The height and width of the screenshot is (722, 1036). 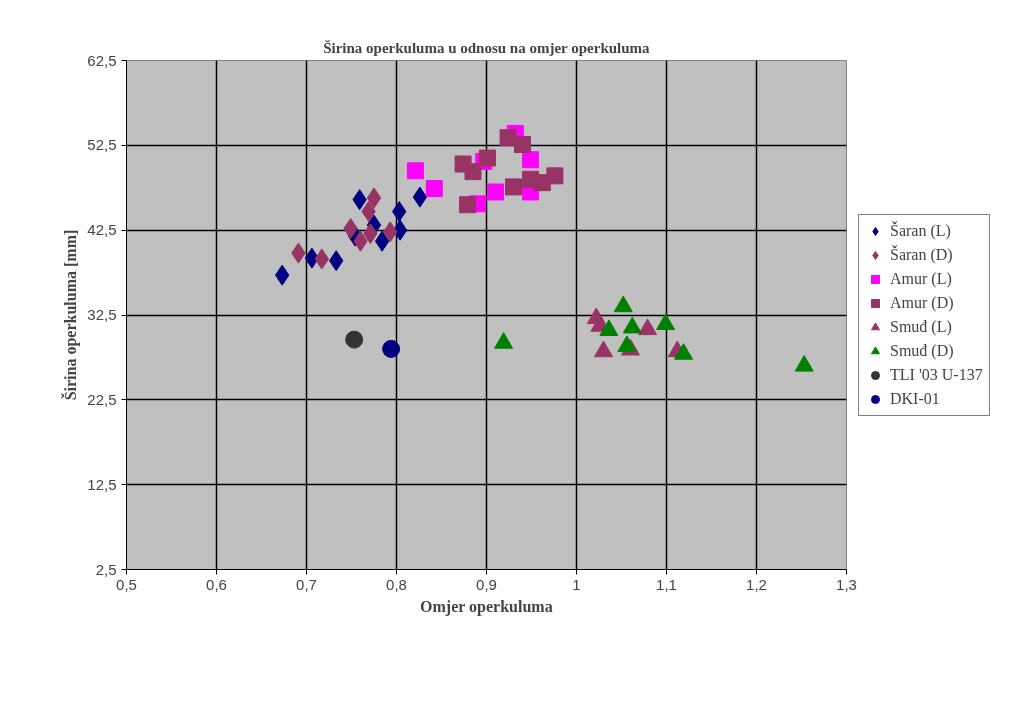 What do you see at coordinates (216, 584) in the screenshot?
I see `x-tick-label: 0,6` at bounding box center [216, 584].